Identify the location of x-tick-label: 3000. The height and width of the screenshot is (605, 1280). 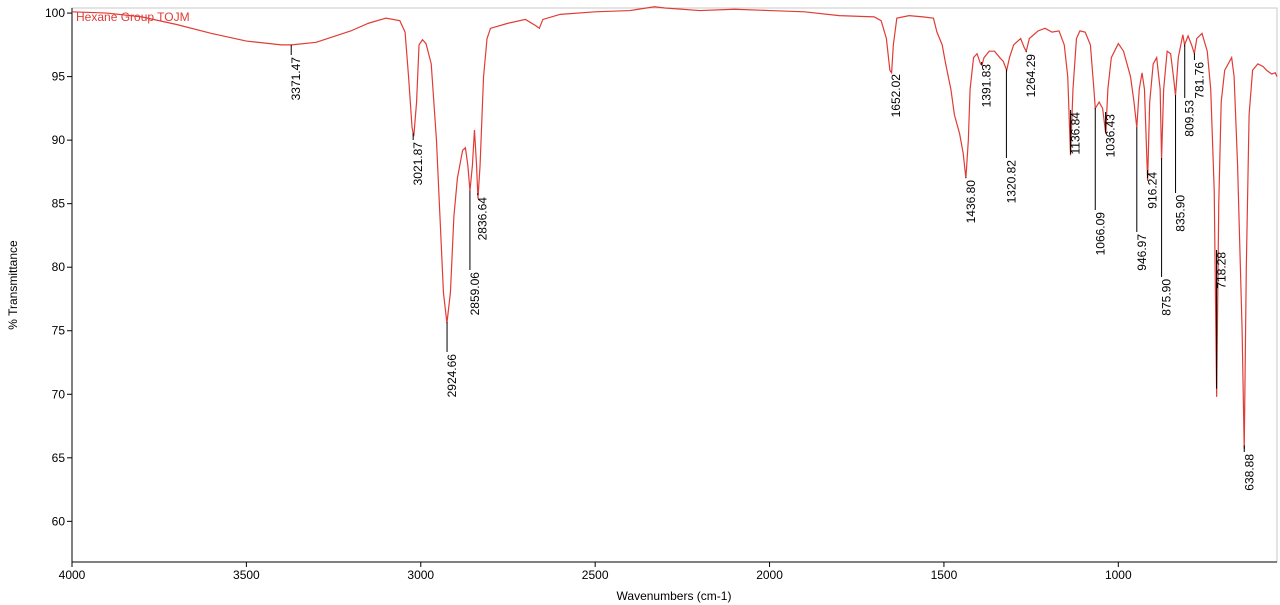
(420, 575).